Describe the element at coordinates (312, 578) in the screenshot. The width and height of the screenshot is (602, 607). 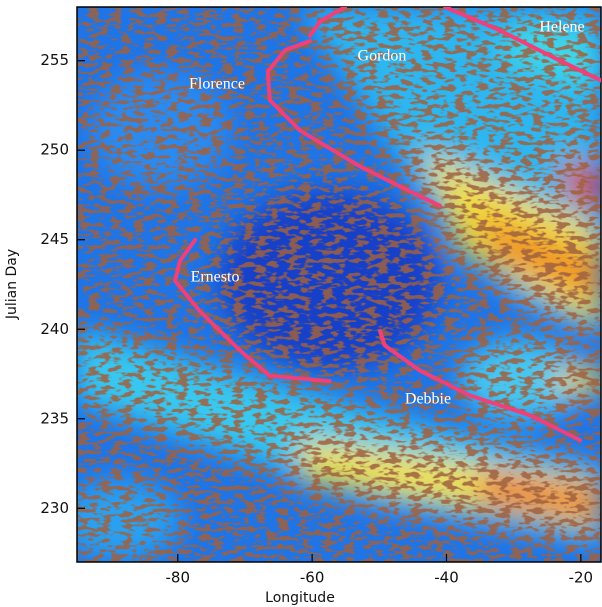
I see `x-tick-label: -60` at that location.